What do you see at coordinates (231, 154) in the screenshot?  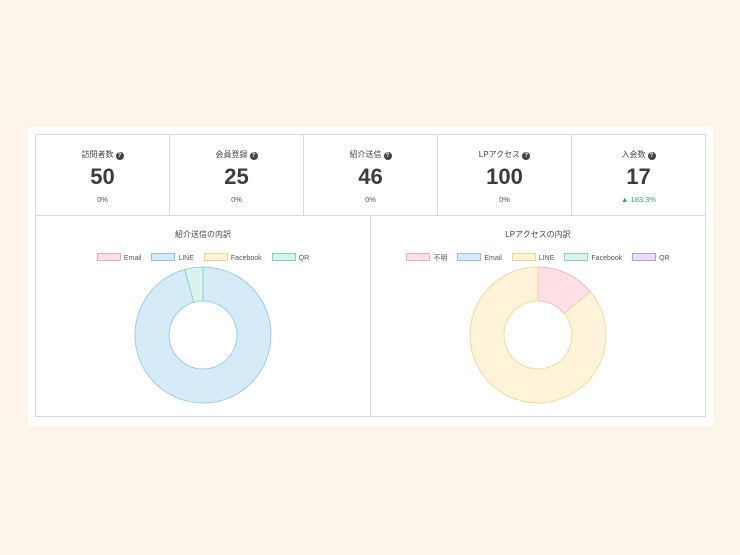 I see `stat-label: 会員登録` at bounding box center [231, 154].